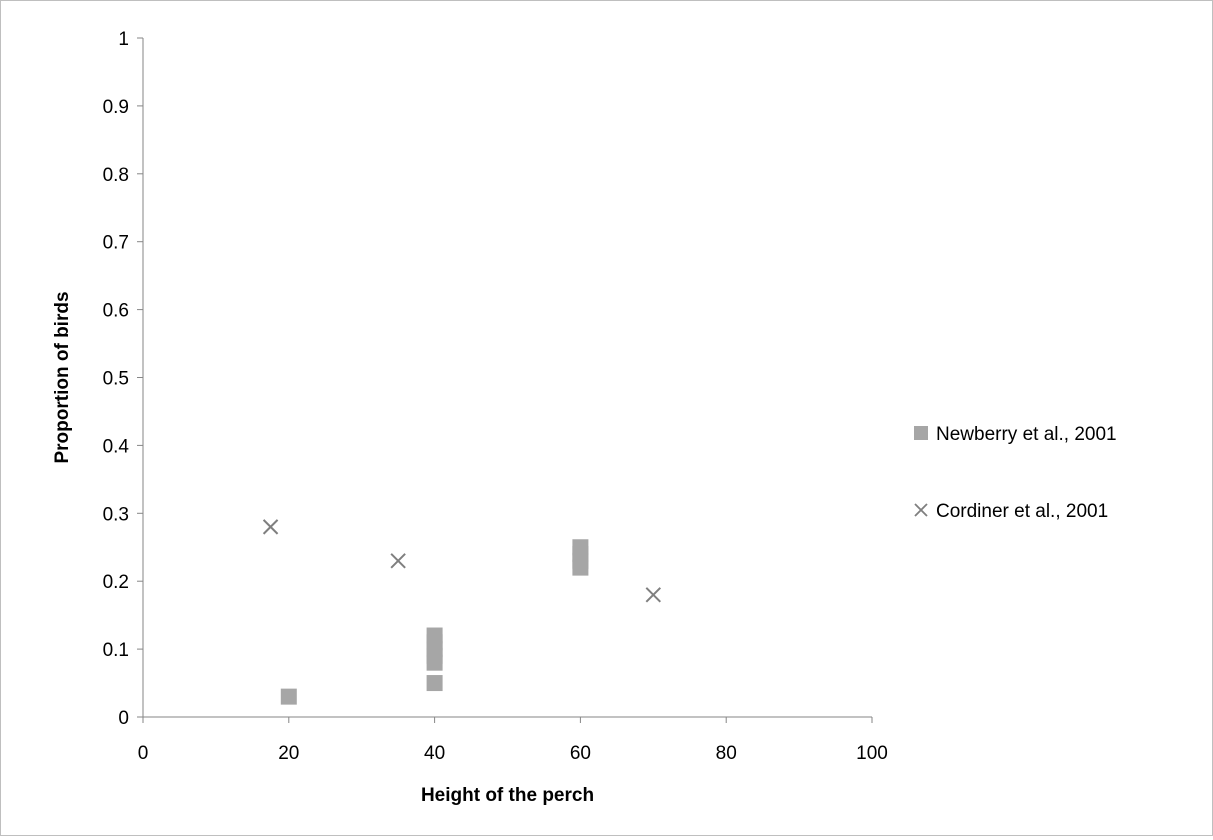 This screenshot has width=1213, height=840. I want to click on y-tick-label: 0.6, so click(116, 311).